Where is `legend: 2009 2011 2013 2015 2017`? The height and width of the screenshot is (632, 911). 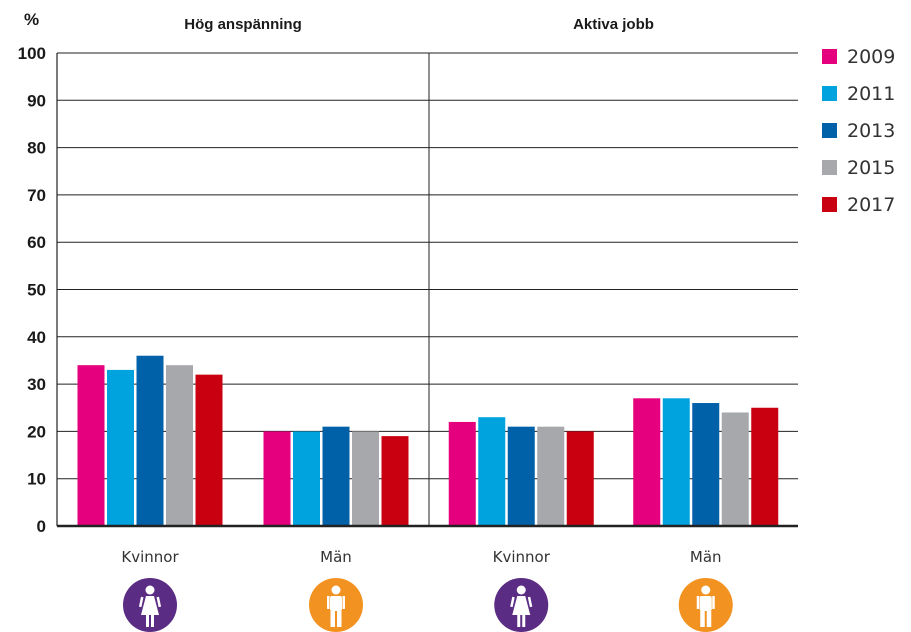 legend: 2009 2011 2013 2015 2017 is located at coordinates (858, 131).